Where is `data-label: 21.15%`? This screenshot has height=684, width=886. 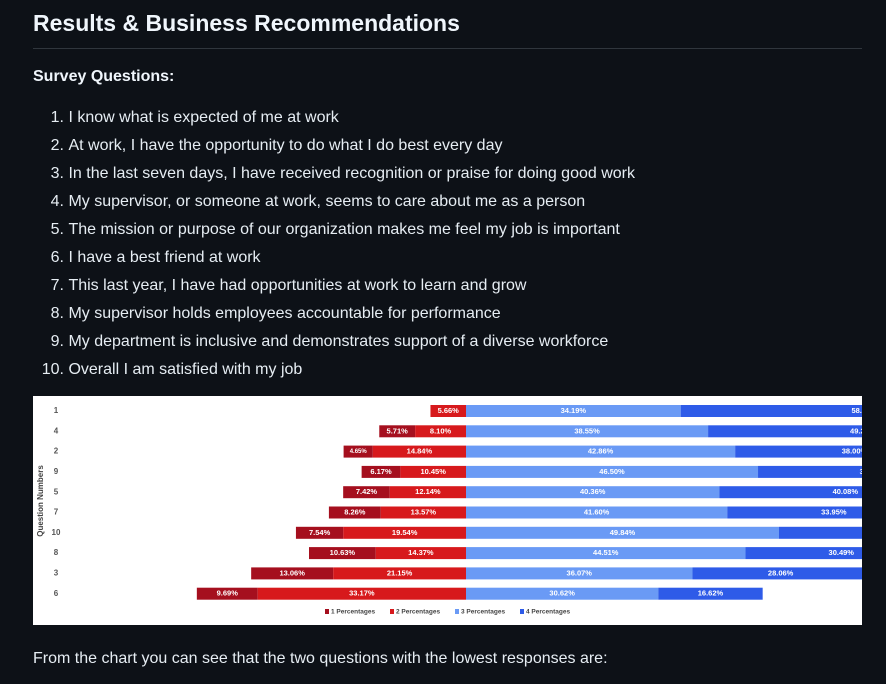 data-label: 21.15% is located at coordinates (400, 572).